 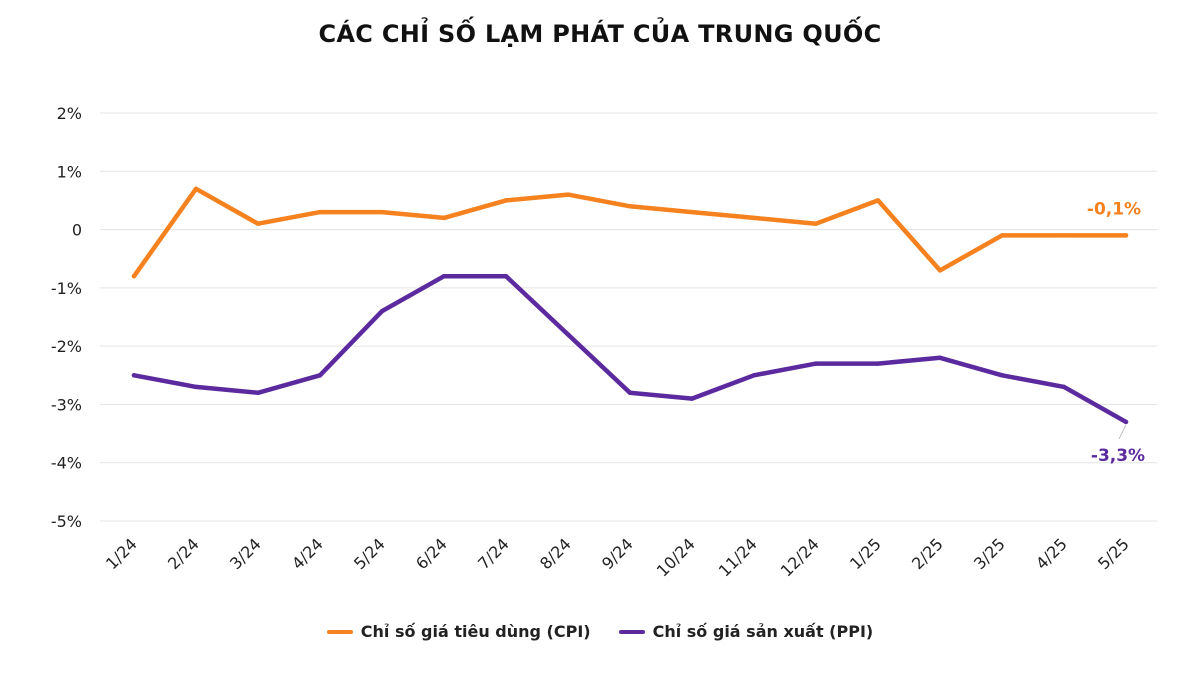 What do you see at coordinates (1114, 209) in the screenshot?
I see `cpi-end-label: -0,1%` at bounding box center [1114, 209].